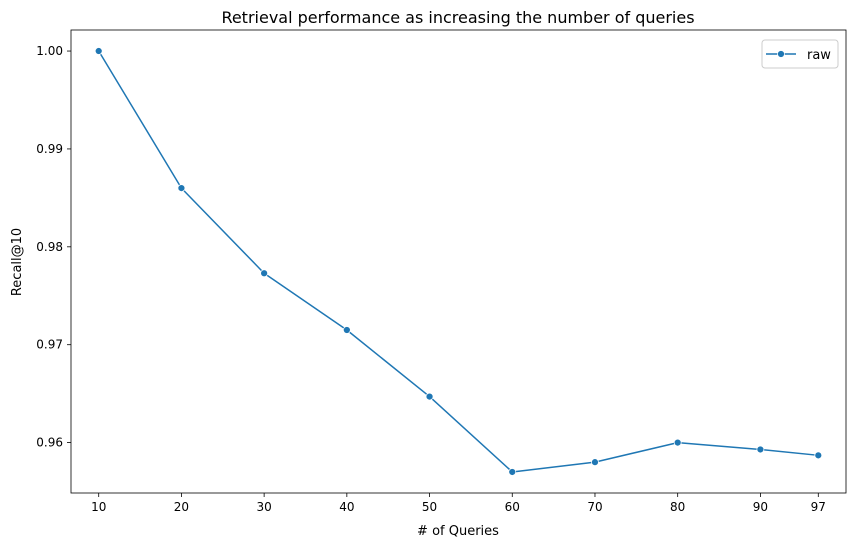  I want to click on y-tick-label: 0.97, so click(49, 345).